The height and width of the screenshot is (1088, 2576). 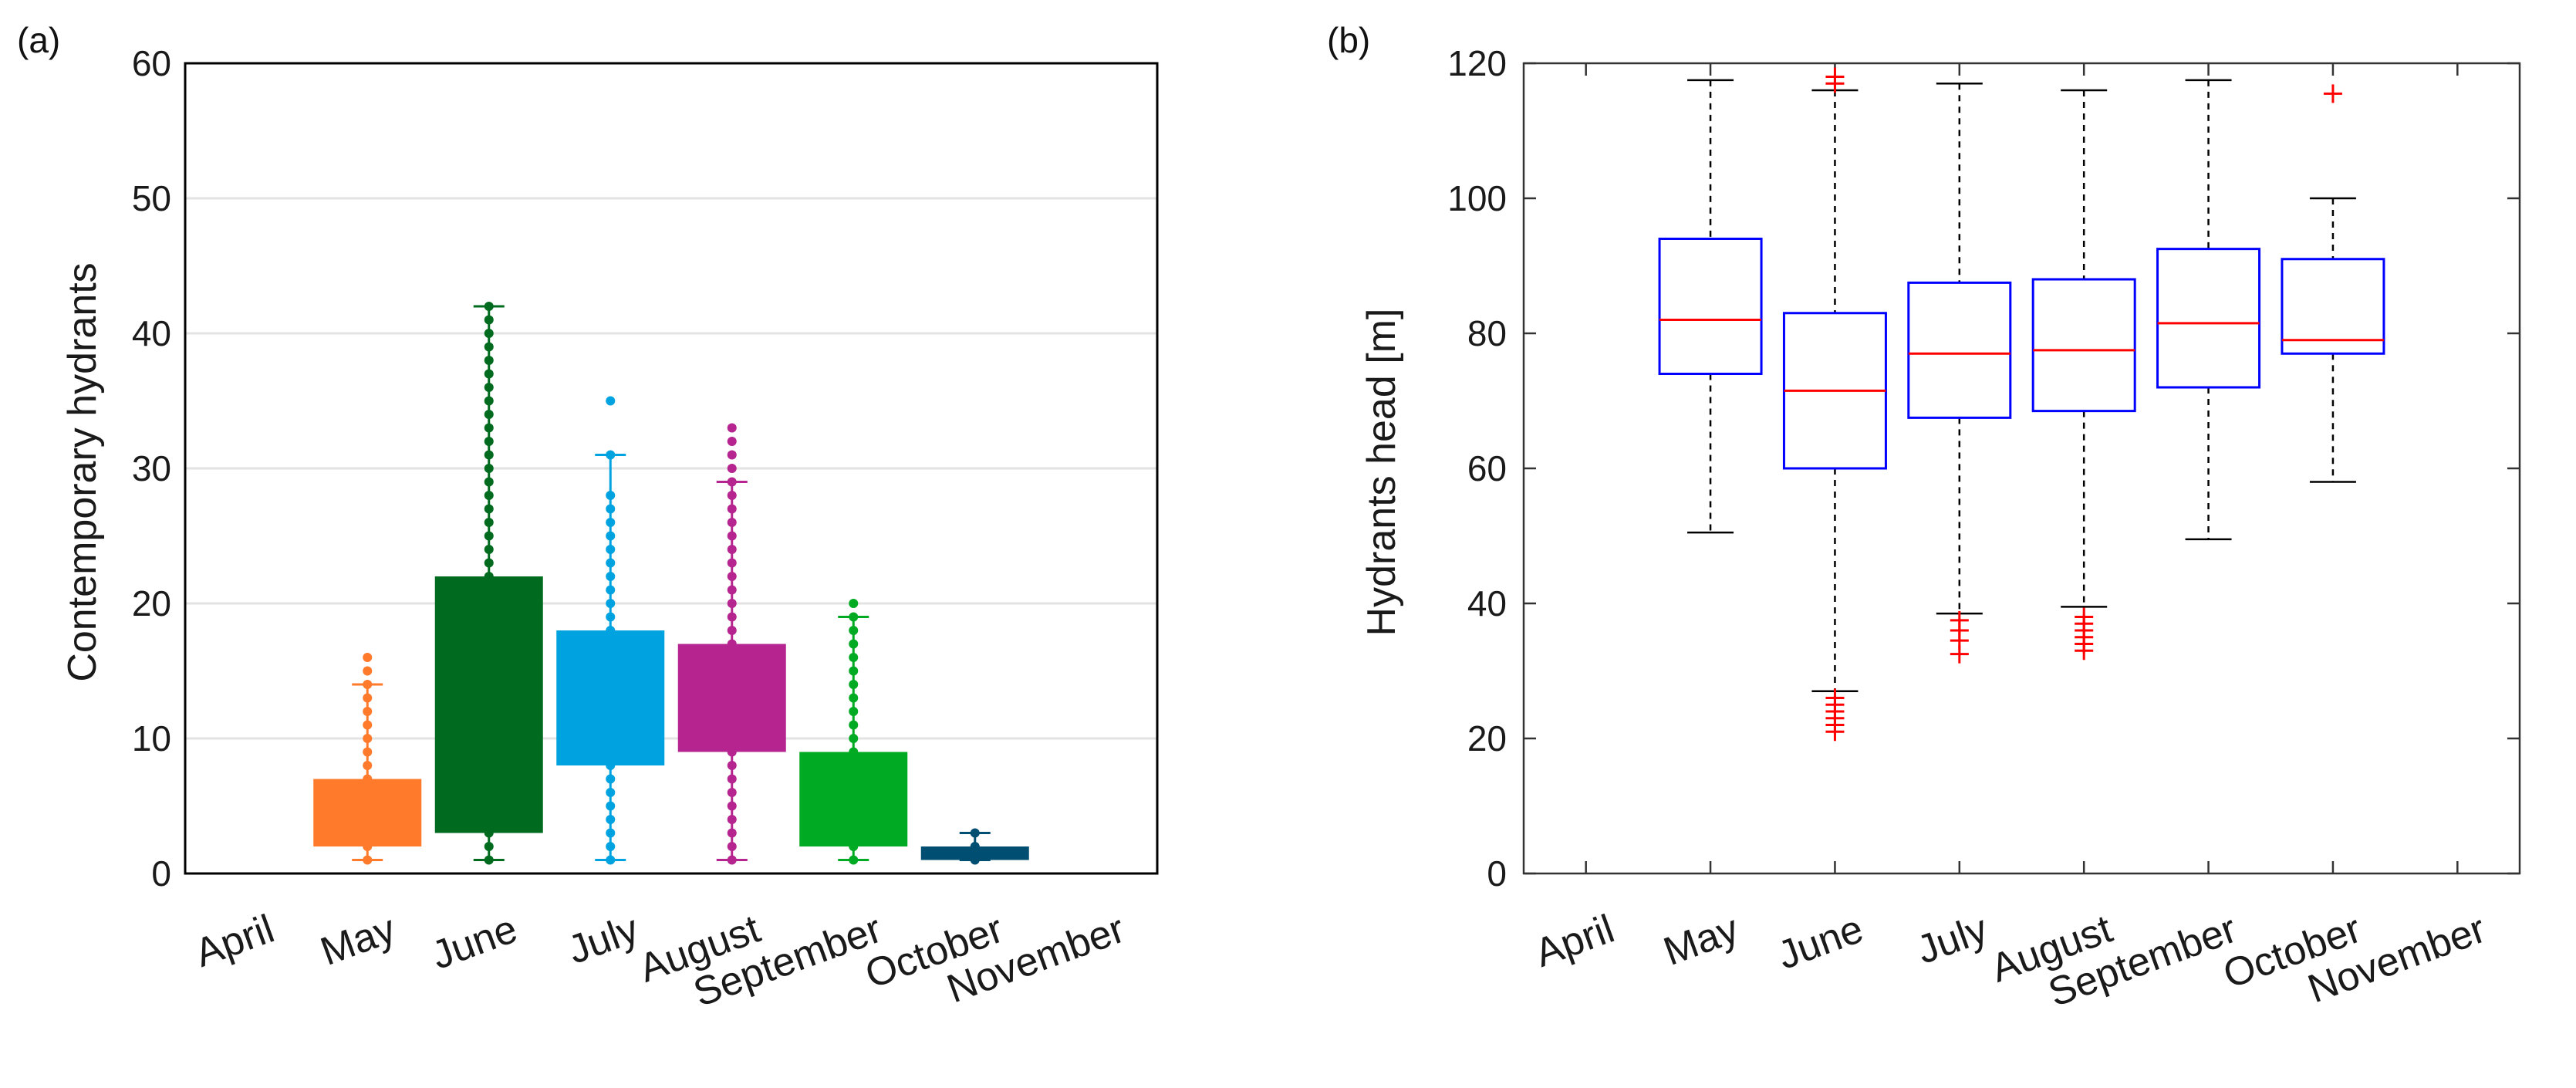 What do you see at coordinates (1487, 333) in the screenshot?
I see `panel-b-y-tick-label: 80` at bounding box center [1487, 333].